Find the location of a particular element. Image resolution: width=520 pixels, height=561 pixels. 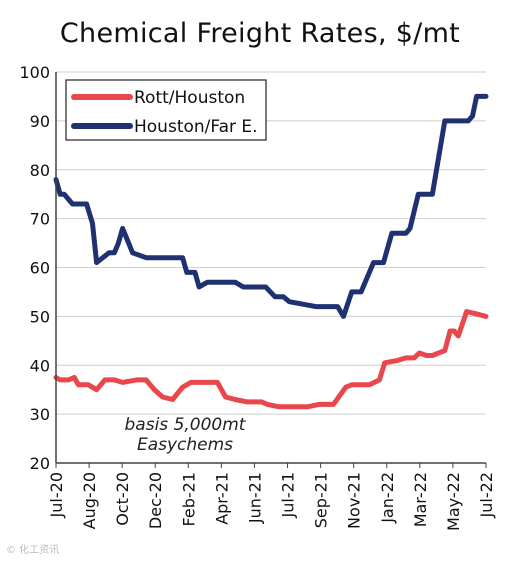

y-tick-label: 40 is located at coordinates (40, 365).